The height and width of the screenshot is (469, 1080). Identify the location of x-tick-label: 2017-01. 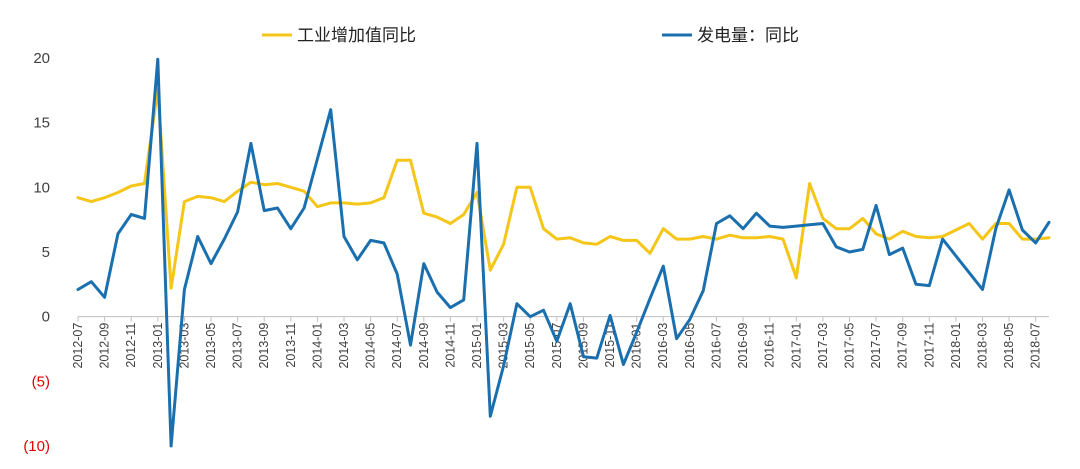
(796, 346).